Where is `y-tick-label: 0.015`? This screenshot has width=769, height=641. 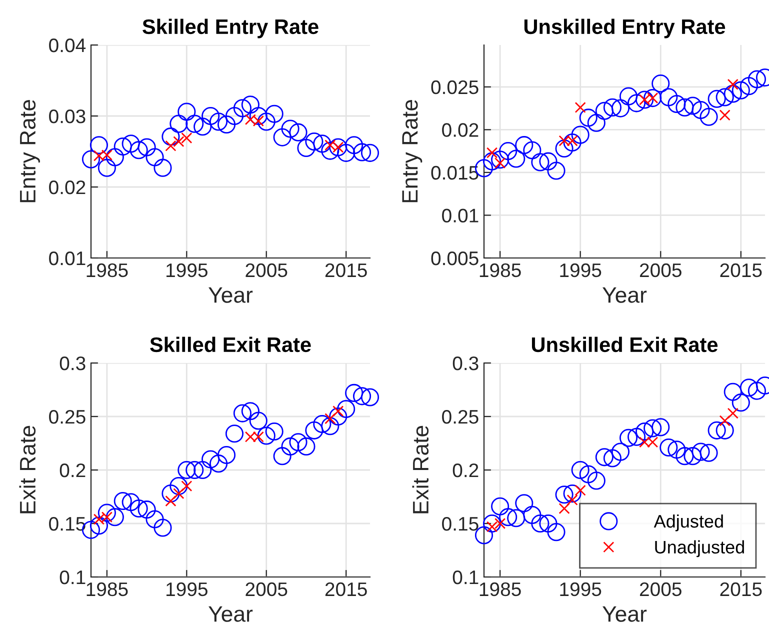
y-tick-label: 0.015 is located at coordinates (454, 173).